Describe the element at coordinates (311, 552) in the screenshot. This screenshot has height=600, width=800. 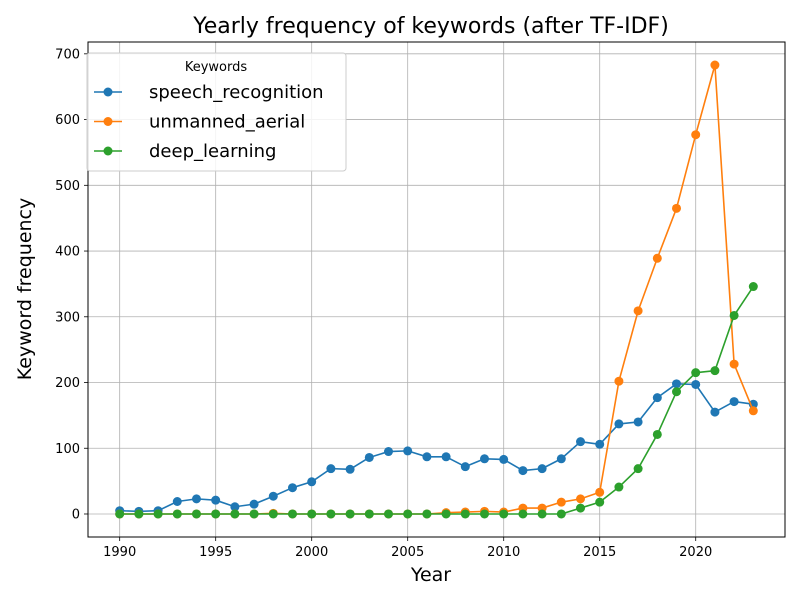
I see `x-tick-label: 2000` at that location.